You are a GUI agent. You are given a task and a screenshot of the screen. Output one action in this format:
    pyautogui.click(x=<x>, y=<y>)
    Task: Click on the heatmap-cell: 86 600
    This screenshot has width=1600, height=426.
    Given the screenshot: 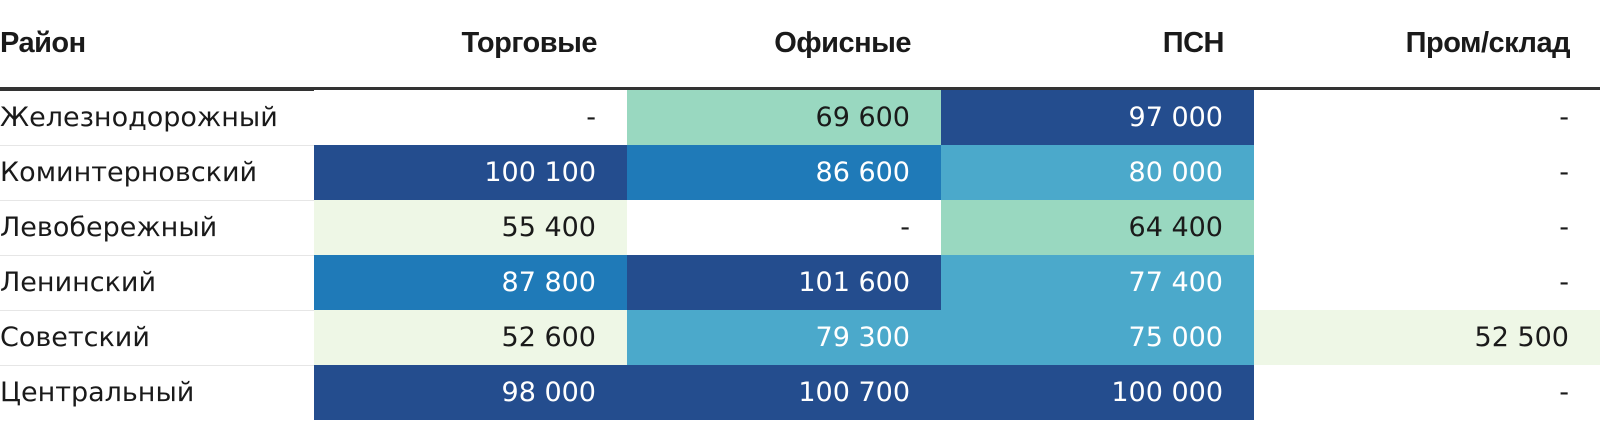 What is the action you would take?
    pyautogui.click(x=784, y=172)
    